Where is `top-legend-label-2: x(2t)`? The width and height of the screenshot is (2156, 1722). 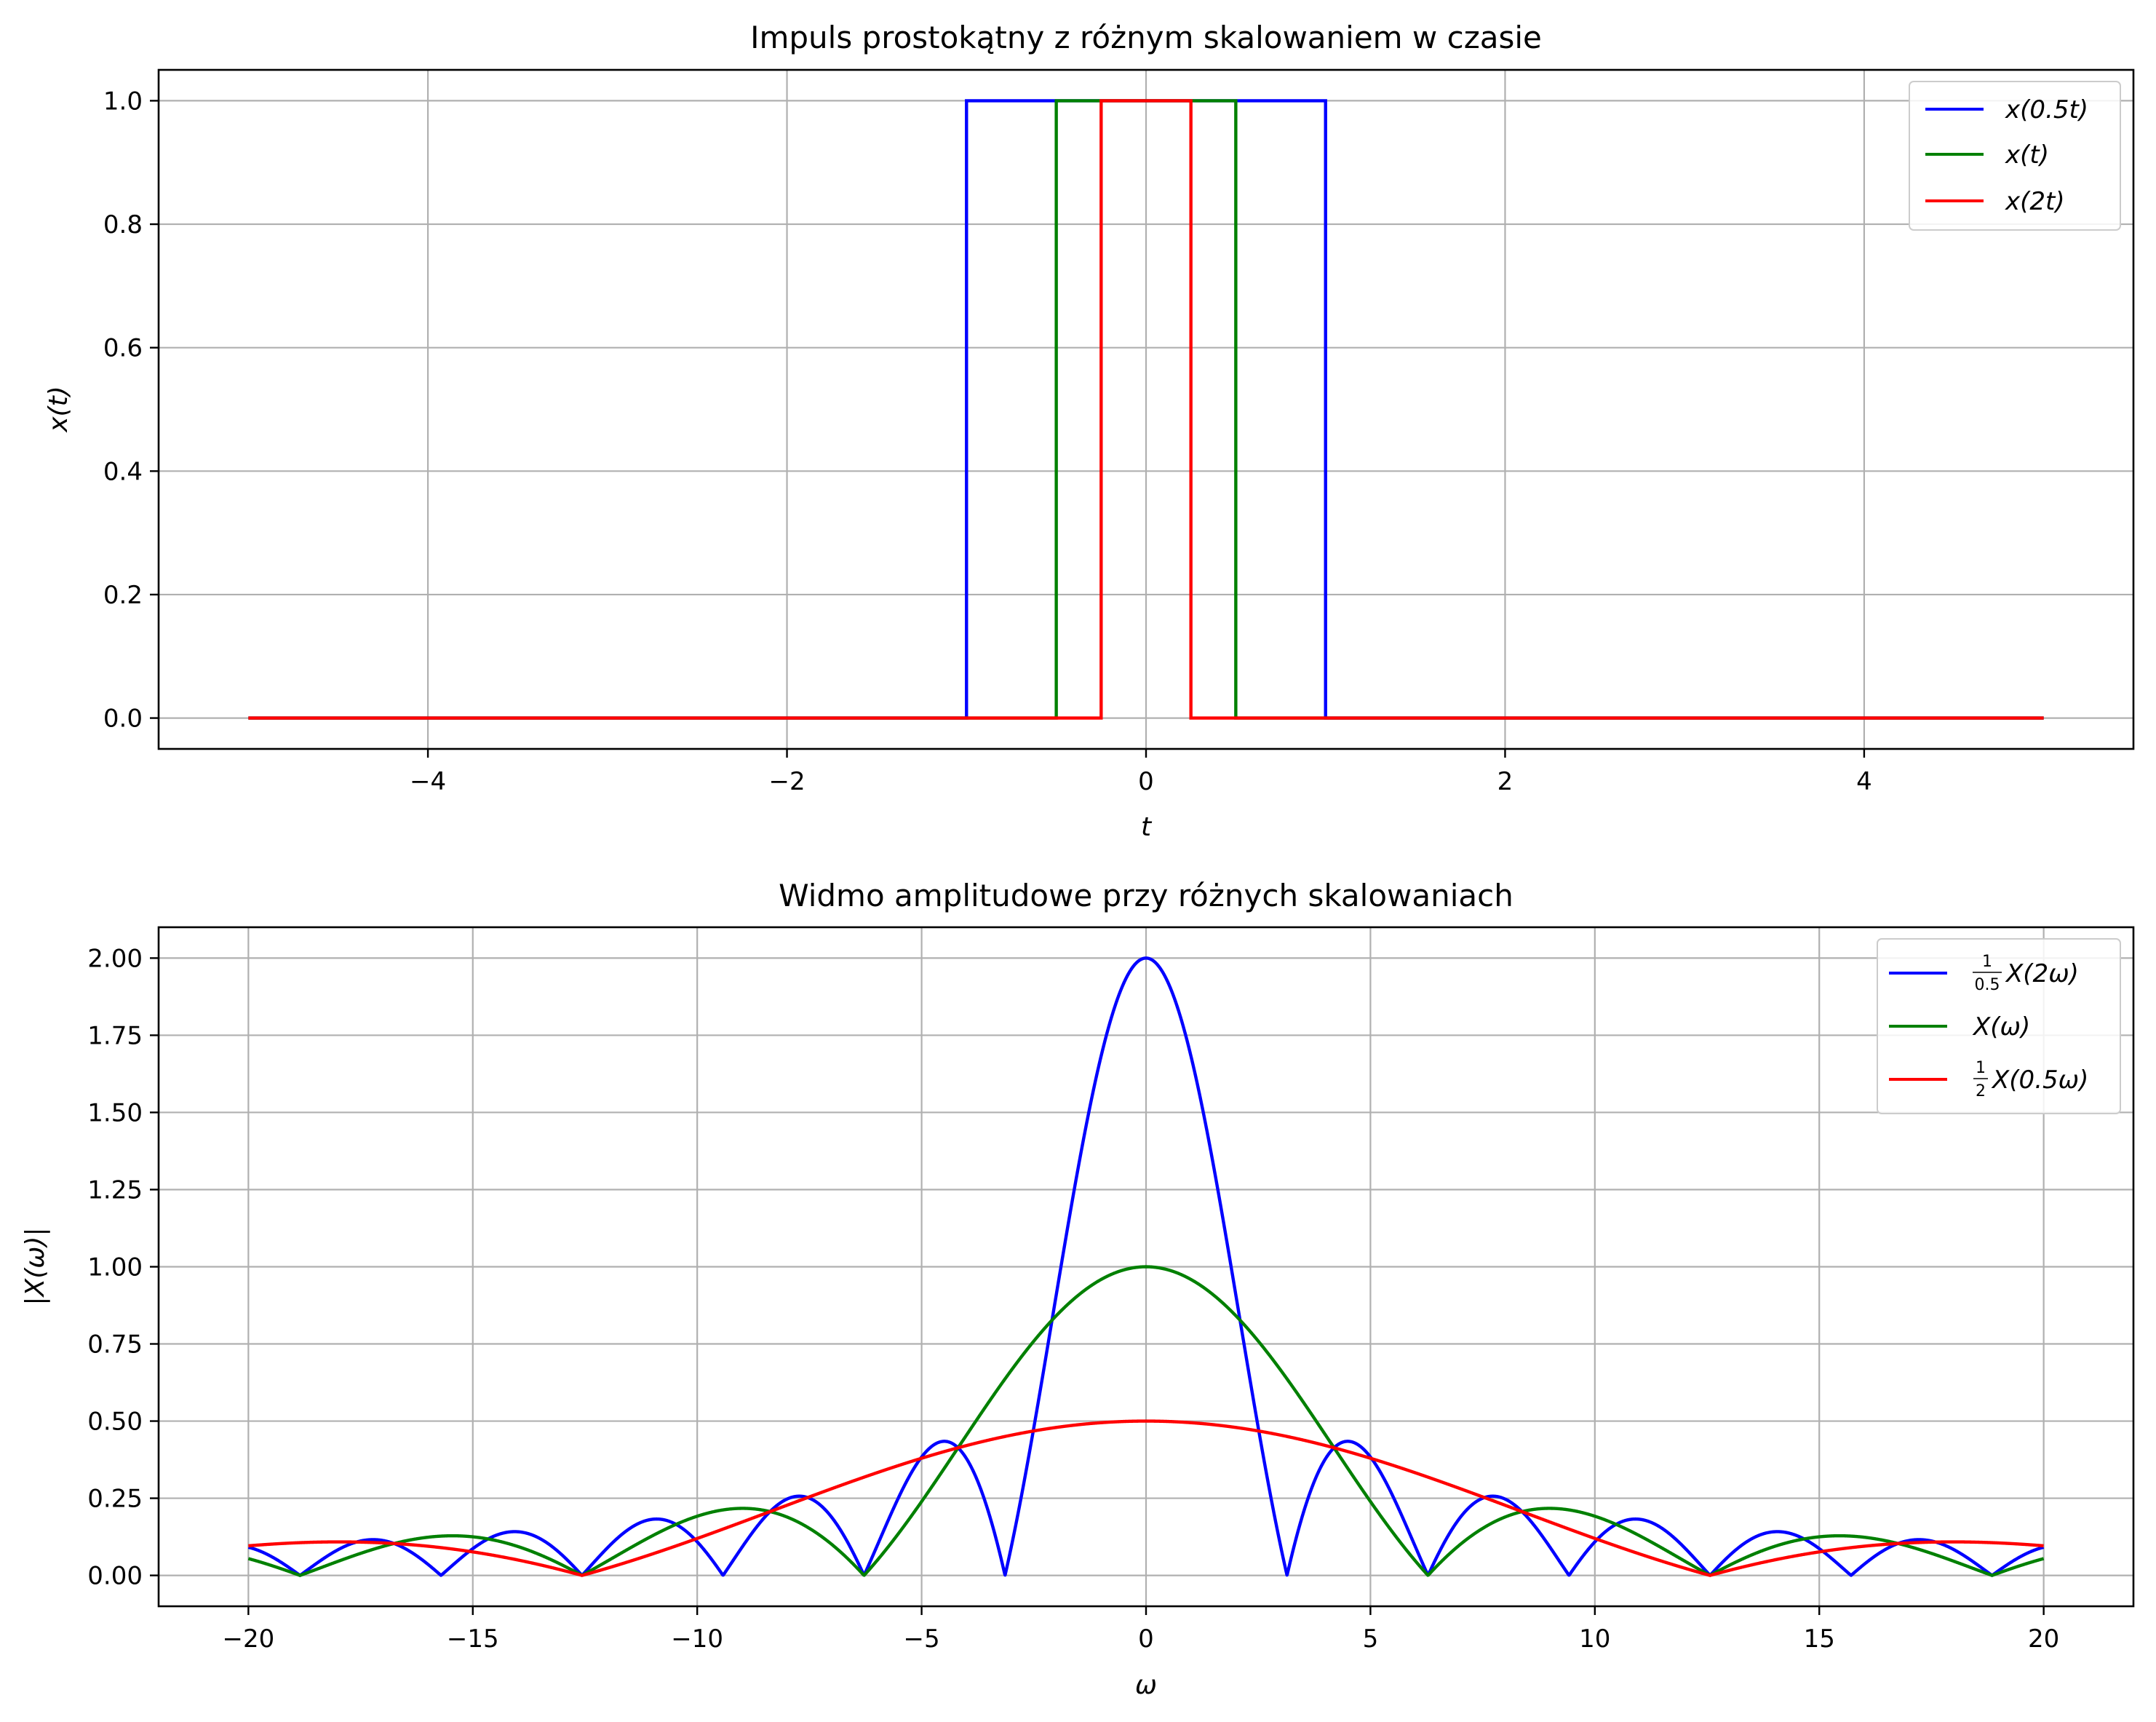
top-legend-label-2: x(2t) is located at coordinates (2035, 202).